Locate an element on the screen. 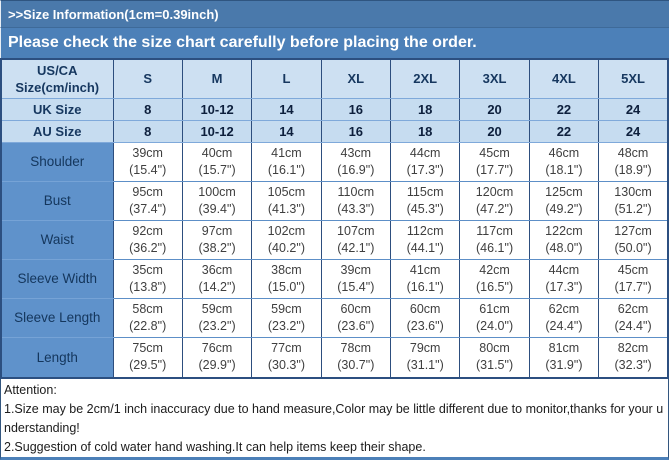 The height and width of the screenshot is (460, 669). row-label: Bust is located at coordinates (57, 200).